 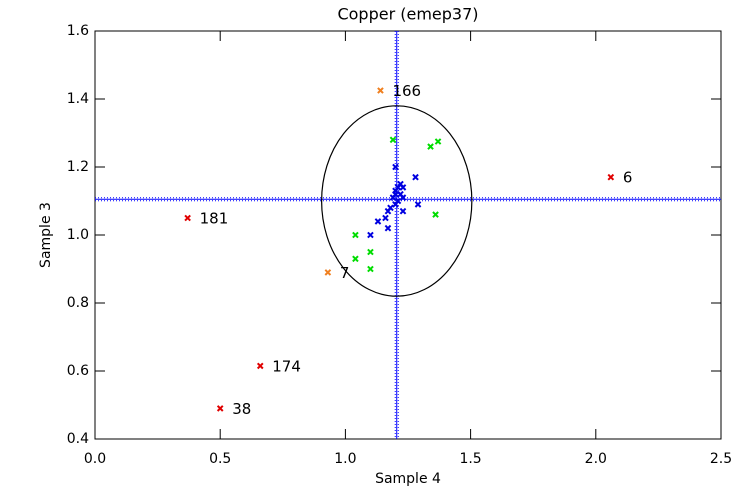 What do you see at coordinates (408, 479) in the screenshot?
I see `x-axis-label: Sample 4` at bounding box center [408, 479].